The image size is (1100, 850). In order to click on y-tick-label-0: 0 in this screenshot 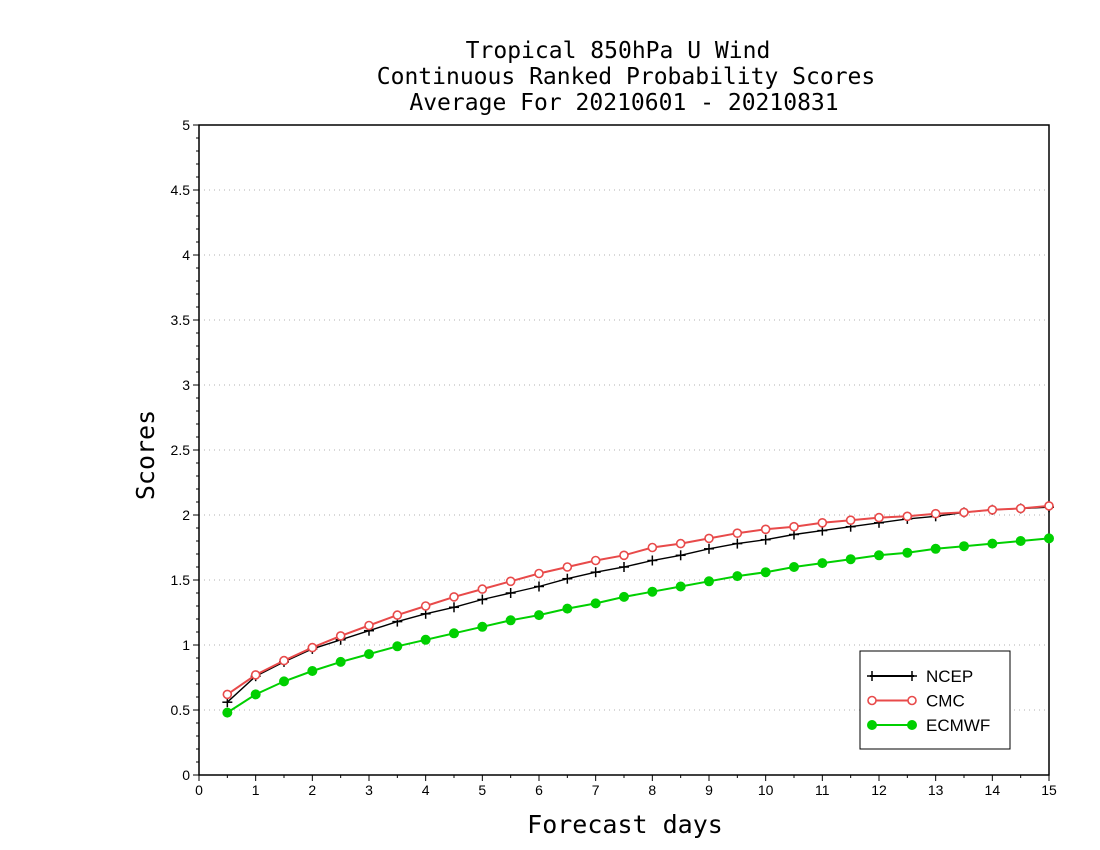, I will do `click(186, 775)`.